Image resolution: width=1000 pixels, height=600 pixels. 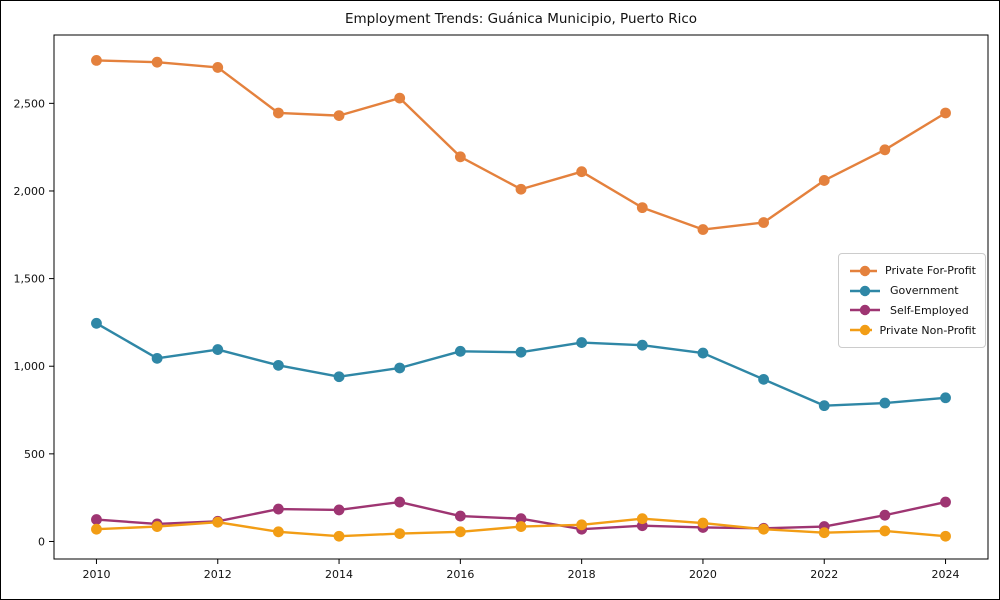 I want to click on legend-label: Self-Employed, so click(x=929, y=310).